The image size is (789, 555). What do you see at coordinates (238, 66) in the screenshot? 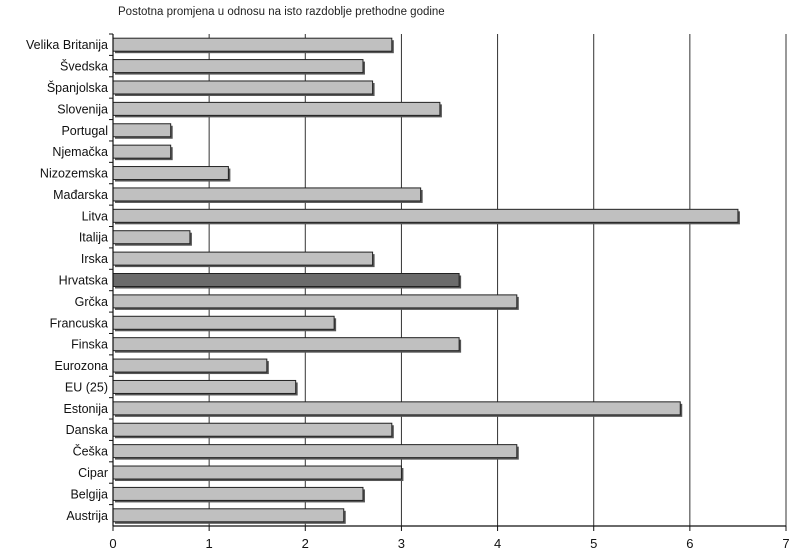
I see `bar--vedska` at bounding box center [238, 66].